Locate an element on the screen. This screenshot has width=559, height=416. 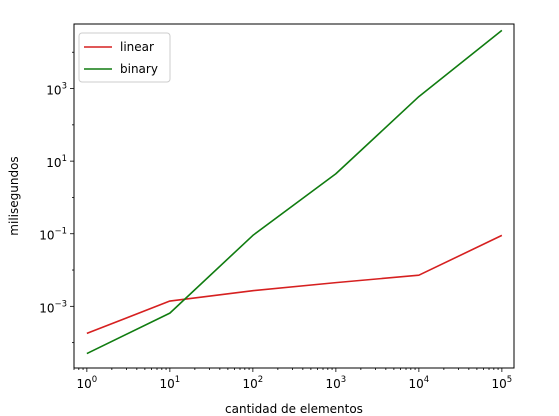
x-tick-label: 10² is located at coordinates (253, 383).